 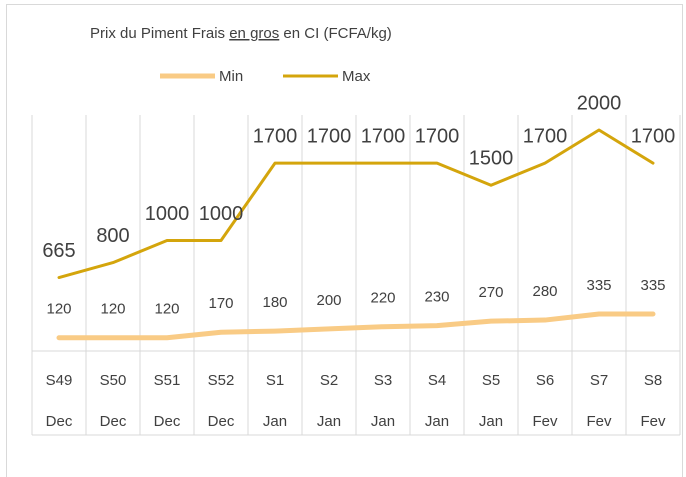 I want to click on data-label: 270, so click(x=490, y=292).